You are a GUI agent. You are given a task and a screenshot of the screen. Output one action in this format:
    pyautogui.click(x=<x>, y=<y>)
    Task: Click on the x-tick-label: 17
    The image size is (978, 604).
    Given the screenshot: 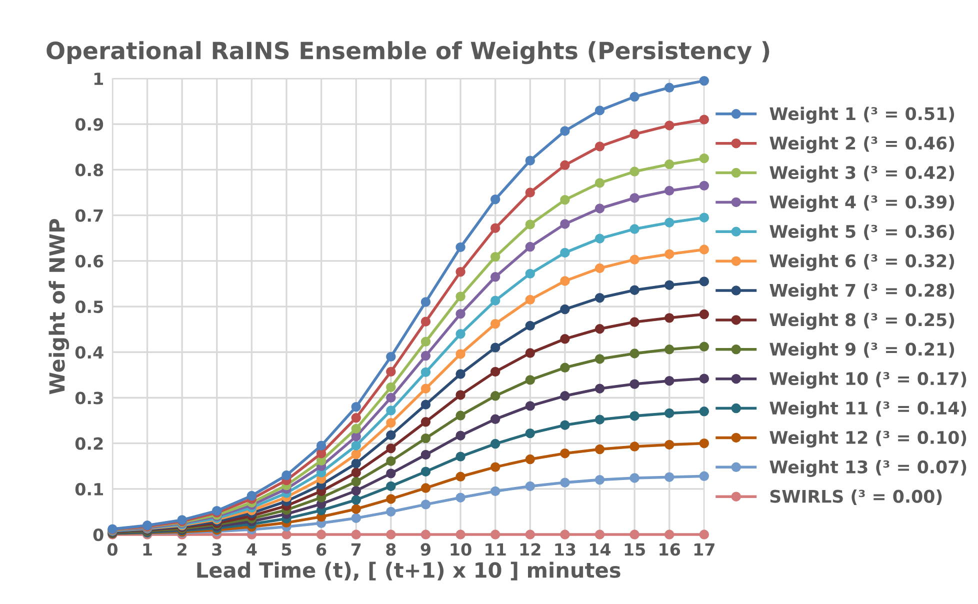 What is the action you would take?
    pyautogui.click(x=704, y=549)
    